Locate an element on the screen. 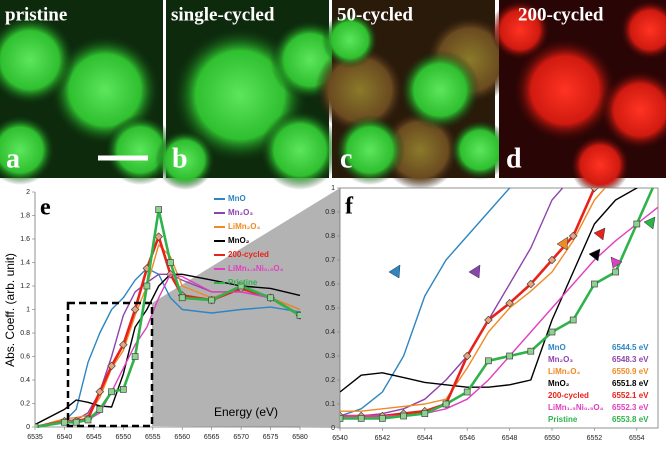 The width and height of the screenshot is (666, 451). x-tick-label: 6535 is located at coordinates (35, 437).